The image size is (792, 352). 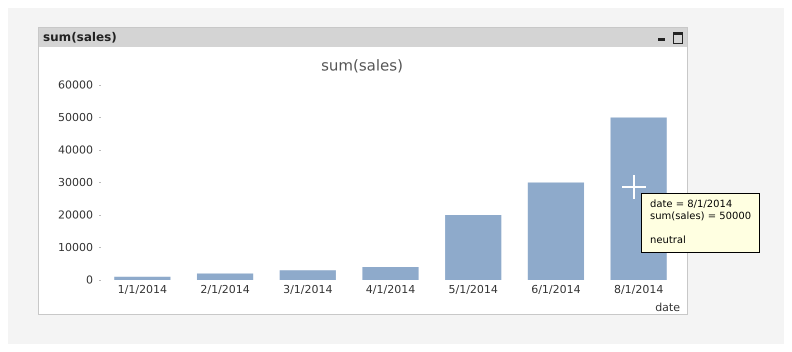 What do you see at coordinates (556, 289) in the screenshot?
I see `x-tick-label: 6/1/2014` at bounding box center [556, 289].